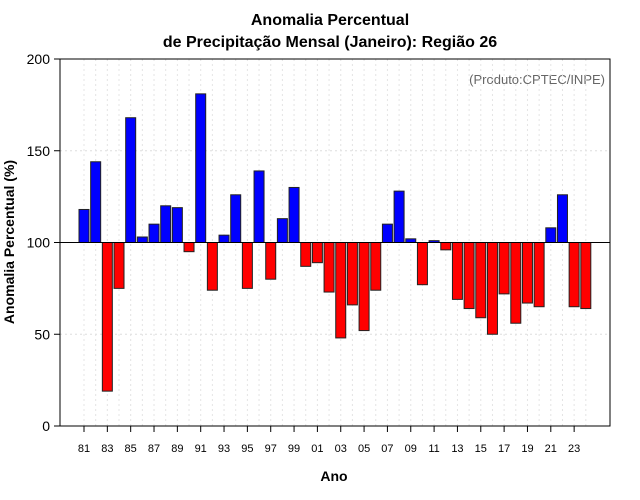  I want to click on x-tick-label: 13, so click(457, 449).